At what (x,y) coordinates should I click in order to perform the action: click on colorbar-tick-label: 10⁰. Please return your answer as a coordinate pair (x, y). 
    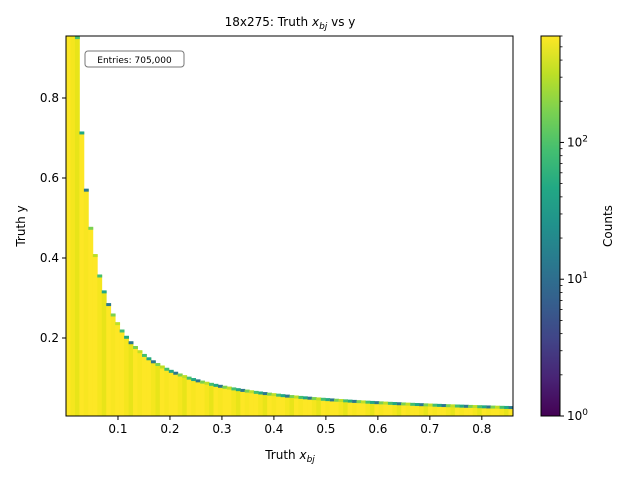
    Looking at the image, I should click on (577, 415).